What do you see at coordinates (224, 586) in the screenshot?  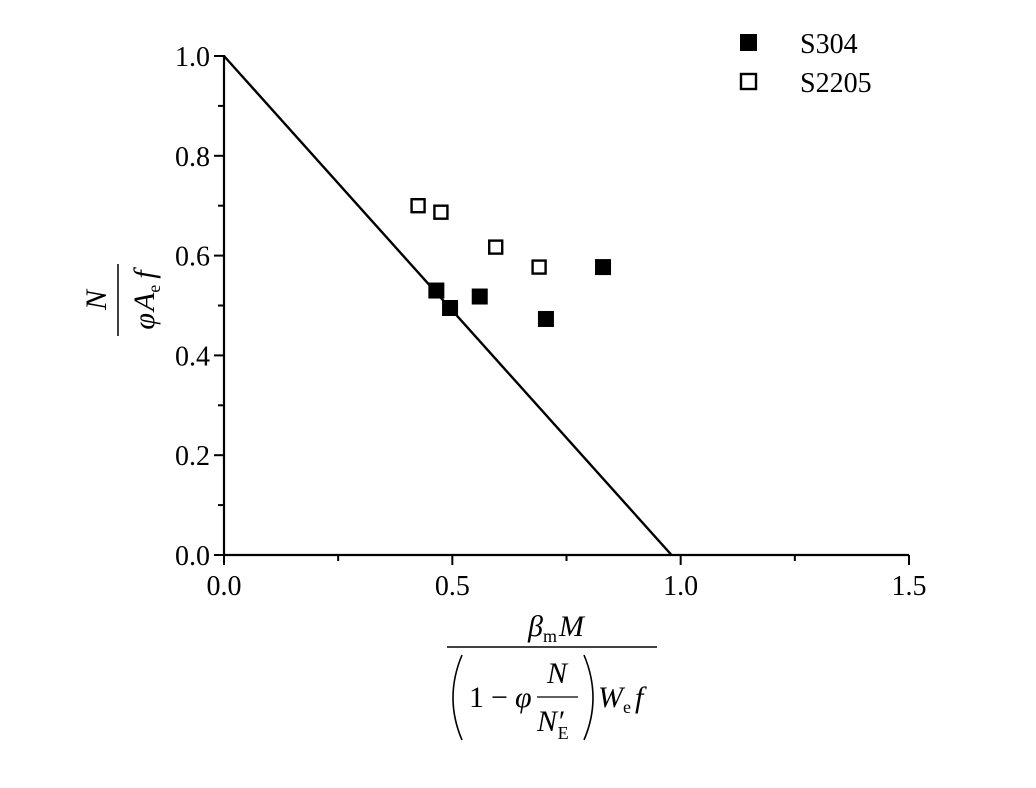 I see `x-tick-label: 0.0` at bounding box center [224, 586].